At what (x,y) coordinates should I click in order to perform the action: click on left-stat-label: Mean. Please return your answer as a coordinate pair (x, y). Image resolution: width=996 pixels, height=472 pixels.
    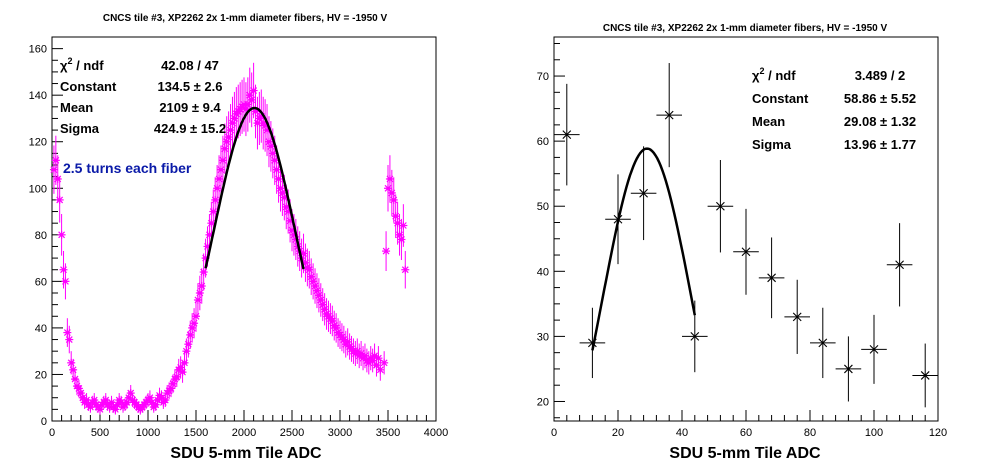
    Looking at the image, I should click on (76, 107).